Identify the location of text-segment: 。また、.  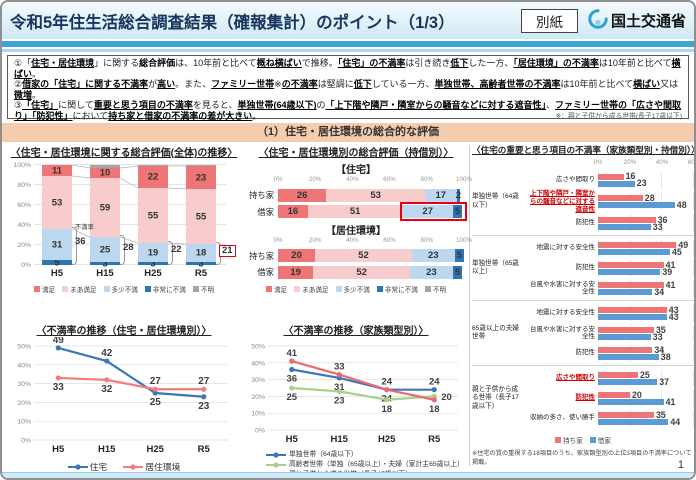
(193, 84).